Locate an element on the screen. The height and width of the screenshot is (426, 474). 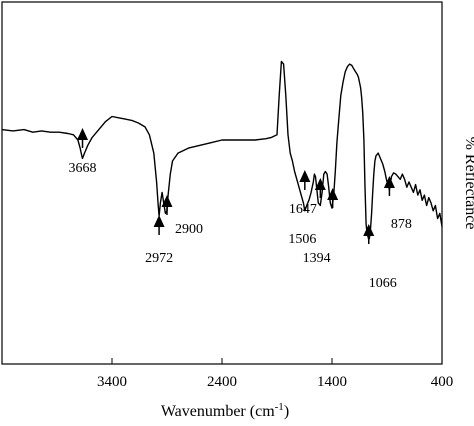
peak-label: 1066 is located at coordinates (383, 283).